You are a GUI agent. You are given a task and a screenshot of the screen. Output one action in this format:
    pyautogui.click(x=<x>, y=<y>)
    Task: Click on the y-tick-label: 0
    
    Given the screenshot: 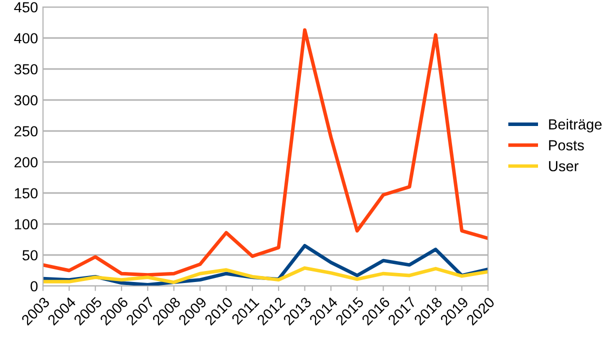 What is the action you would take?
    pyautogui.click(x=34, y=286)
    